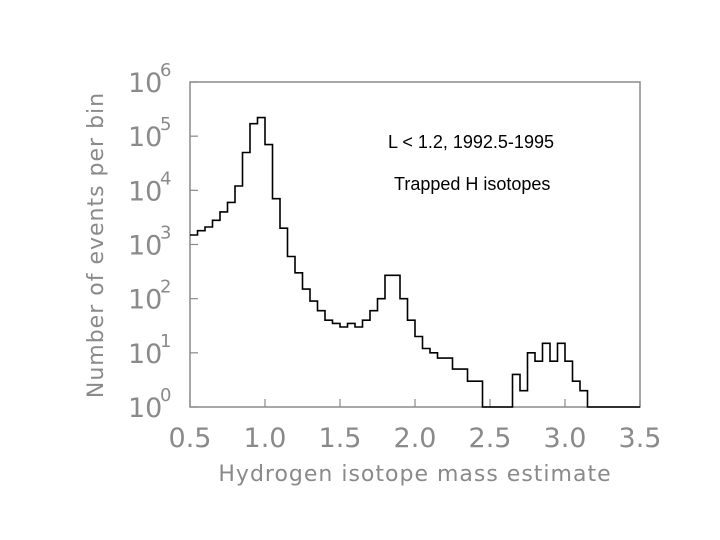  I want to click on y-tick-exponent: 3, so click(165, 233).